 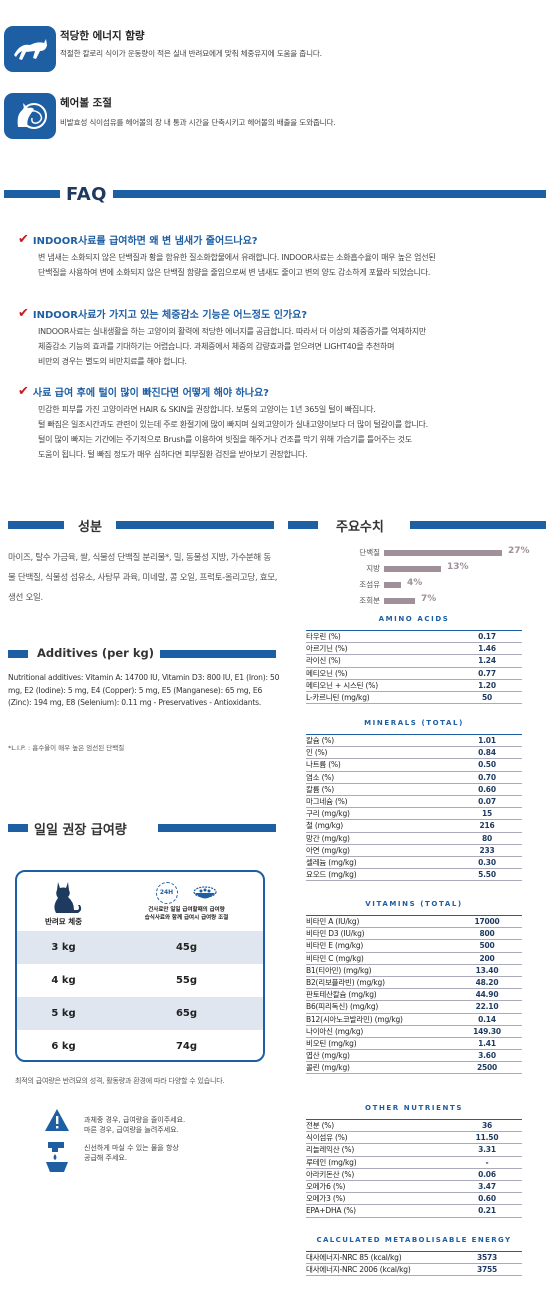 I want to click on row-value: 3755, so click(x=487, y=1270).